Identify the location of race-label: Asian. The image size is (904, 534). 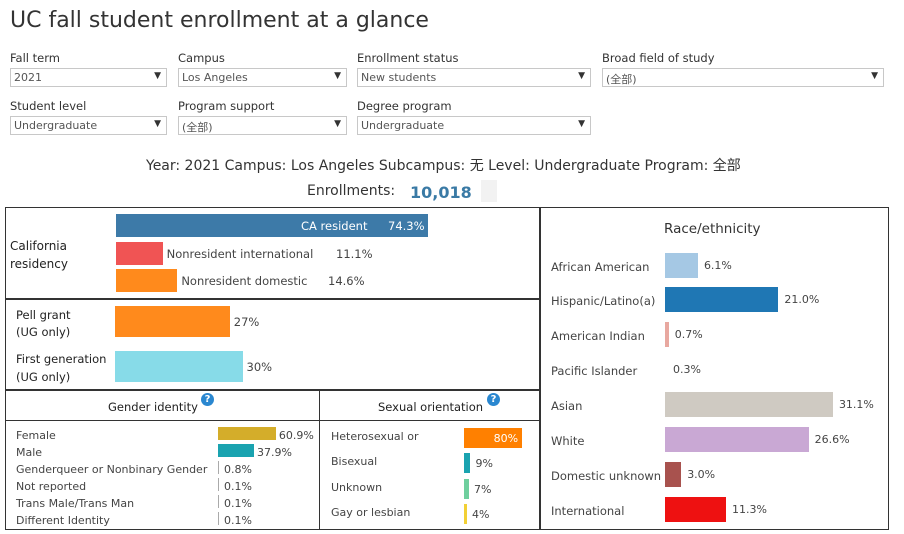
(567, 406).